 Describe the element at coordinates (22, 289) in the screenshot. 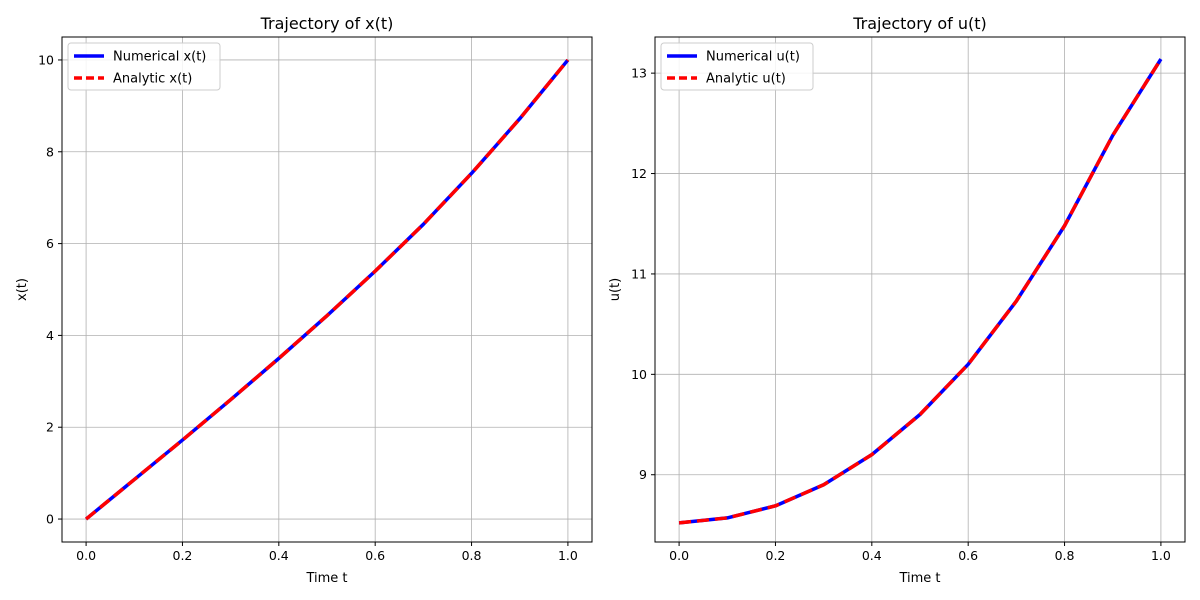

I see `y-axis-label: x(t)` at that location.